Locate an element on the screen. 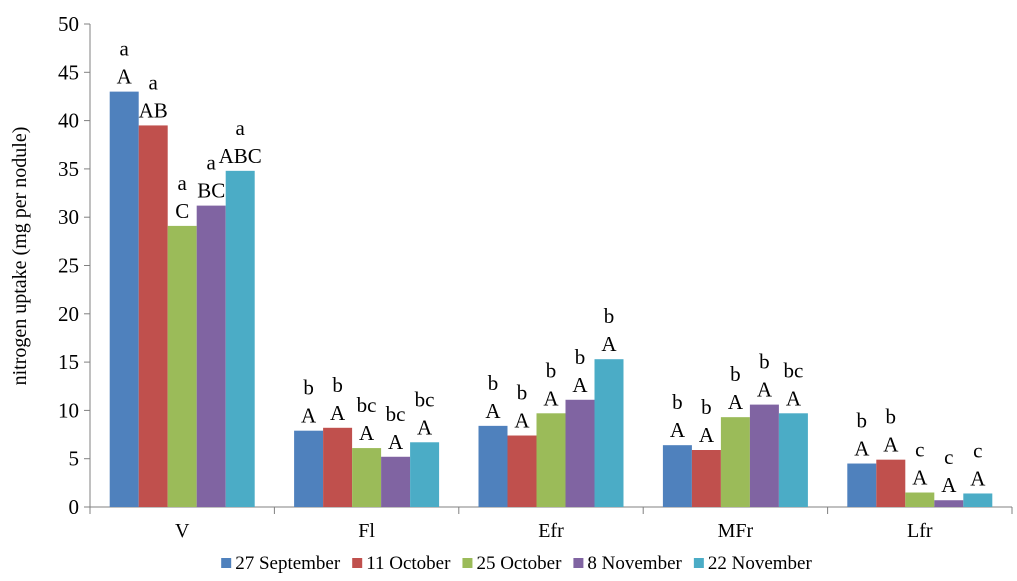  letter-upper-label: C is located at coordinates (182, 211).